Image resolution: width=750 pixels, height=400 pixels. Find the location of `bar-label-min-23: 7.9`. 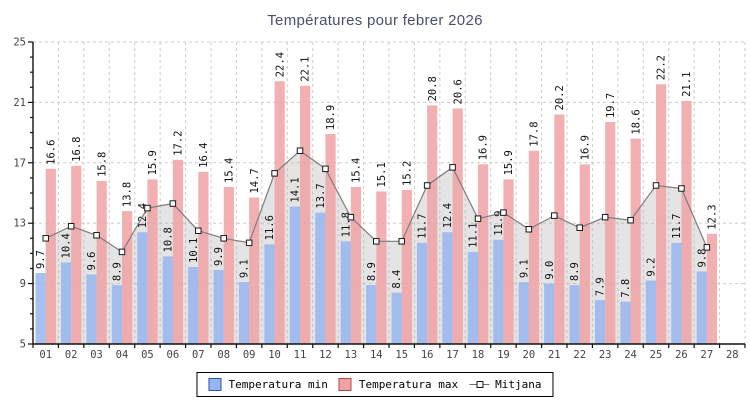

bar-label-min-23: 7.9 is located at coordinates (601, 286).